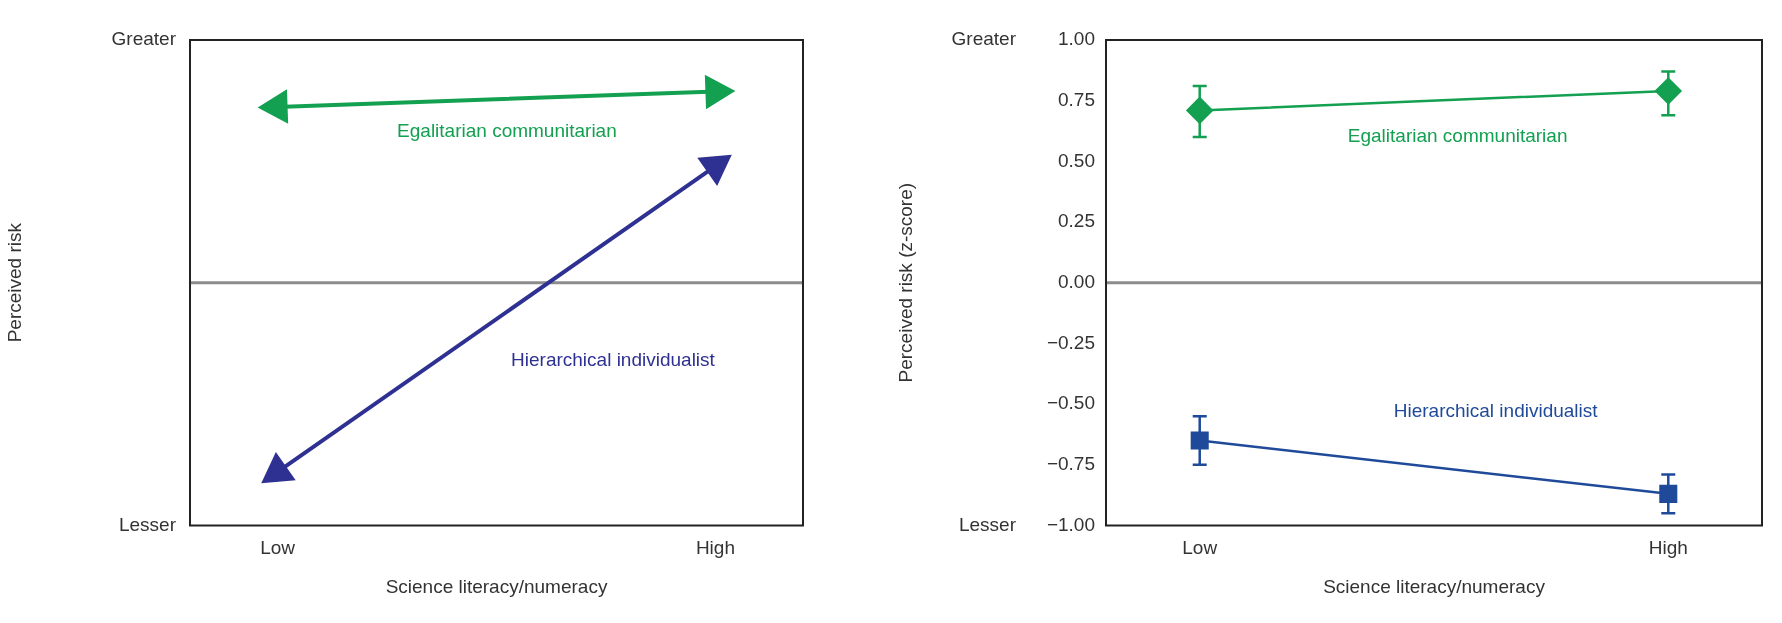 This screenshot has width=1782, height=623. I want to click on y-tick-label: −0.50, so click(1070, 403).